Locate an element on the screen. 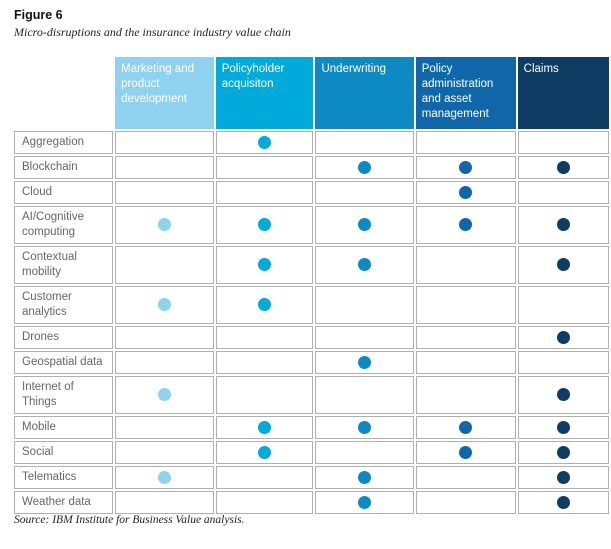 The height and width of the screenshot is (549, 611). figure-label: Figure 6 is located at coordinates (38, 15).